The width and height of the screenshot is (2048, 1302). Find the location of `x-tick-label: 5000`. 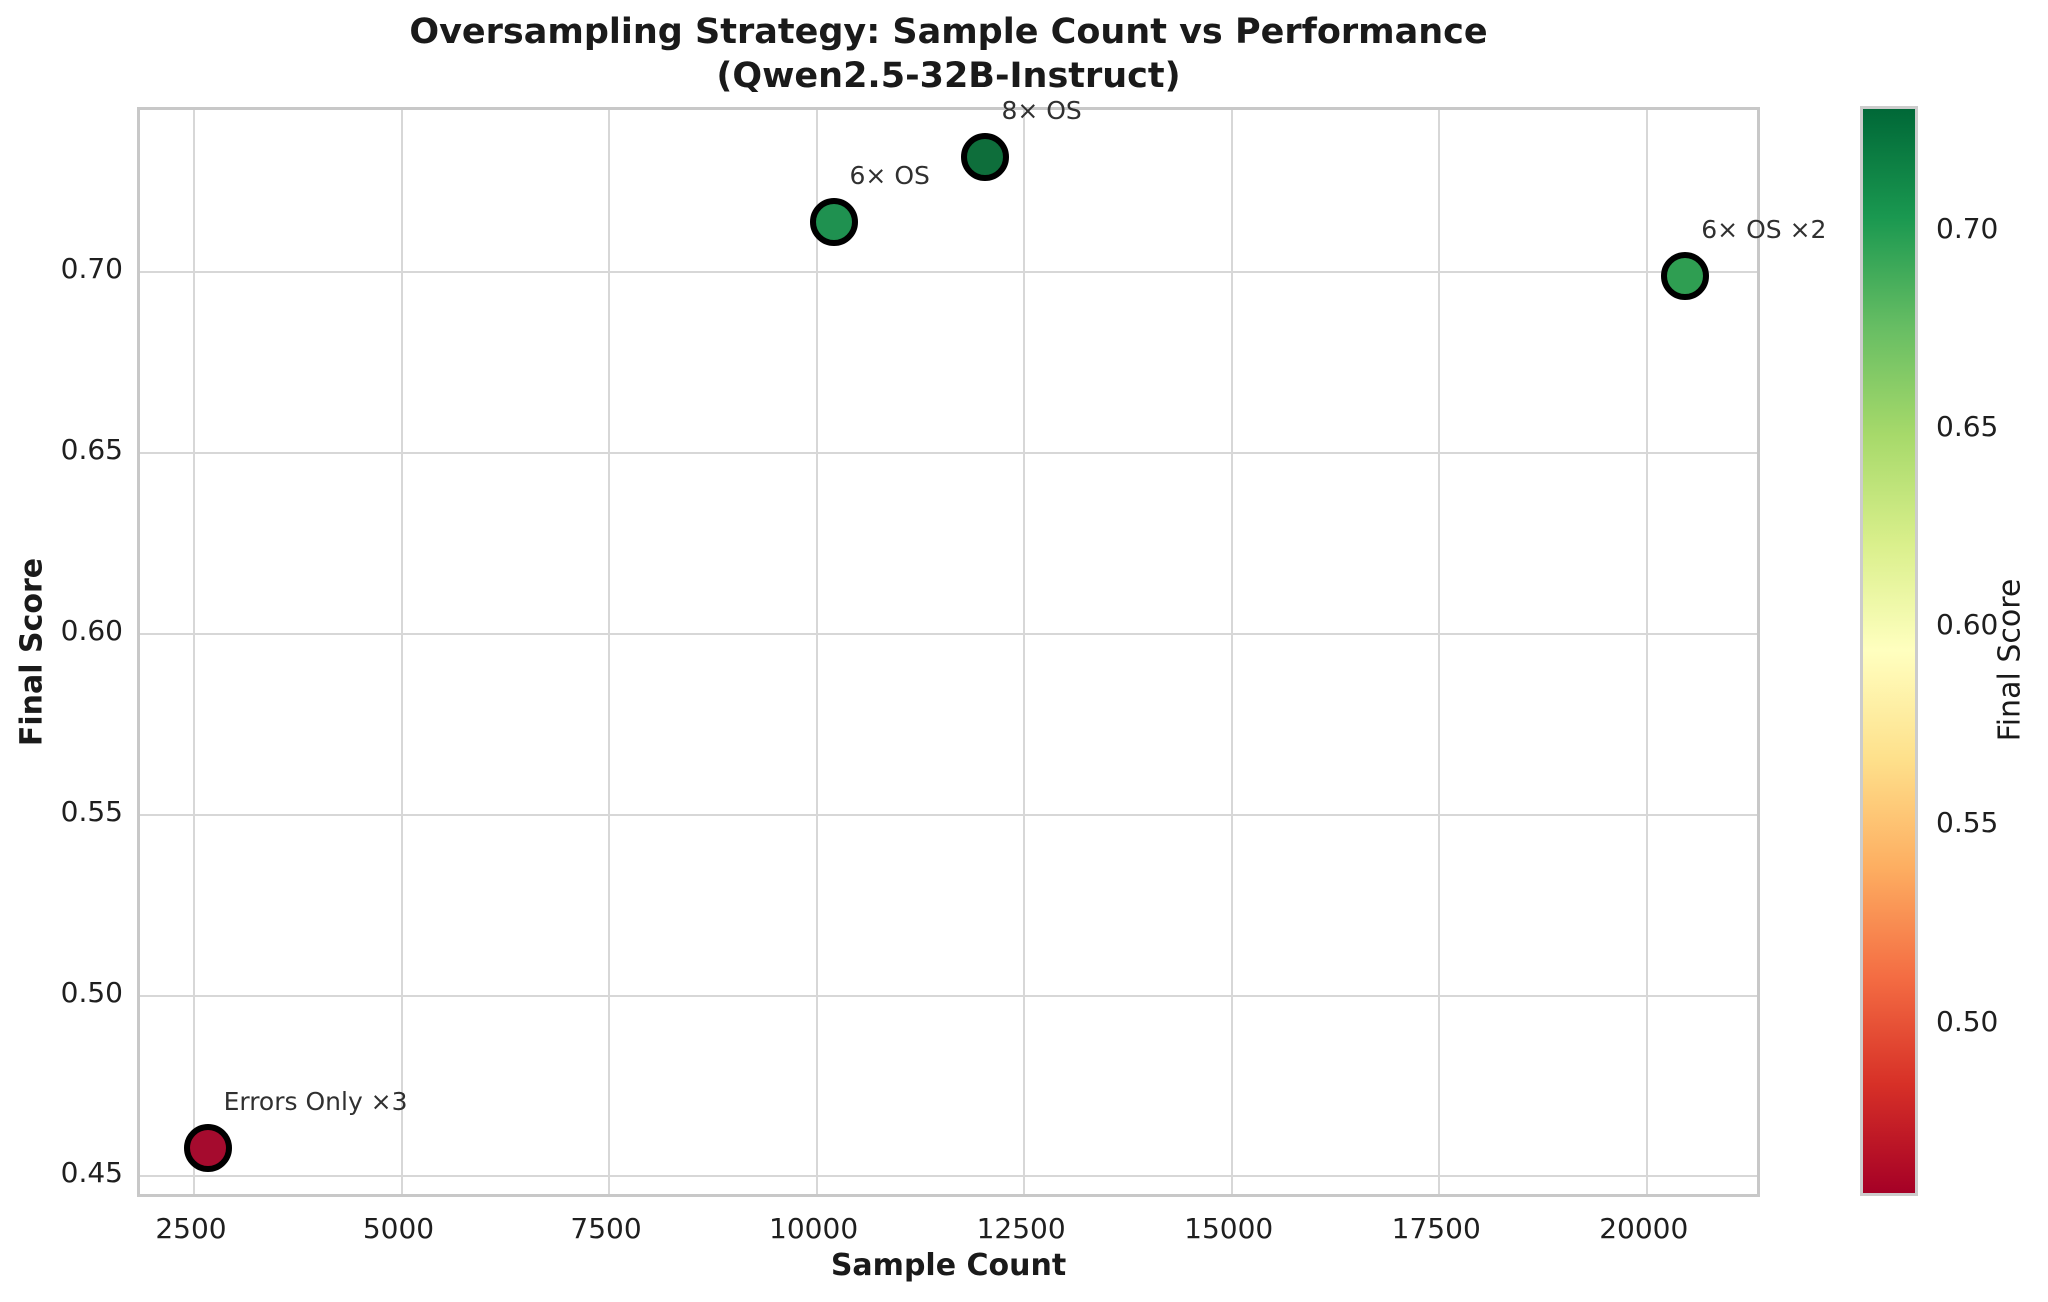

x-tick-label: 5000 is located at coordinates (398, 1228).